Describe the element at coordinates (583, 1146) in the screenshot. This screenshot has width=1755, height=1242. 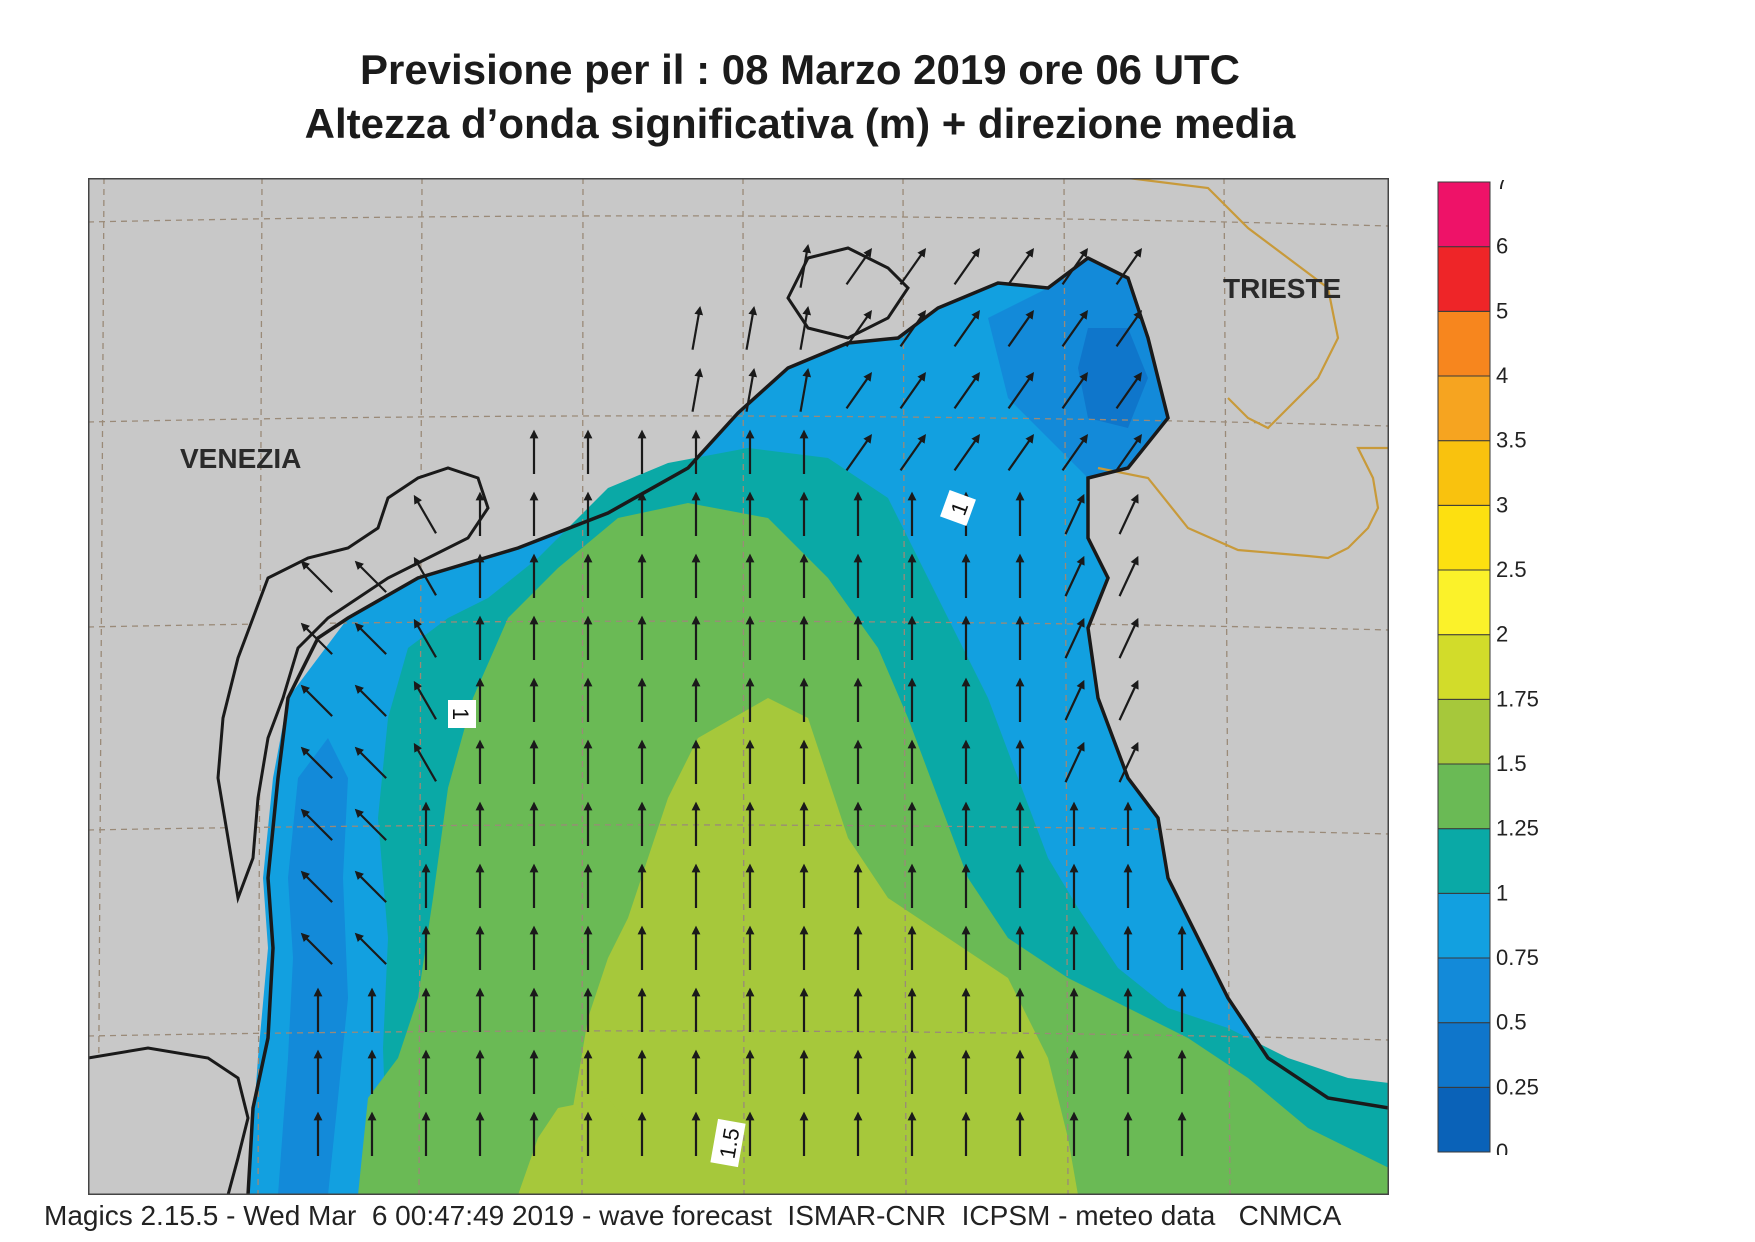
I see `sea-band-1.5-1.75-south` at that location.